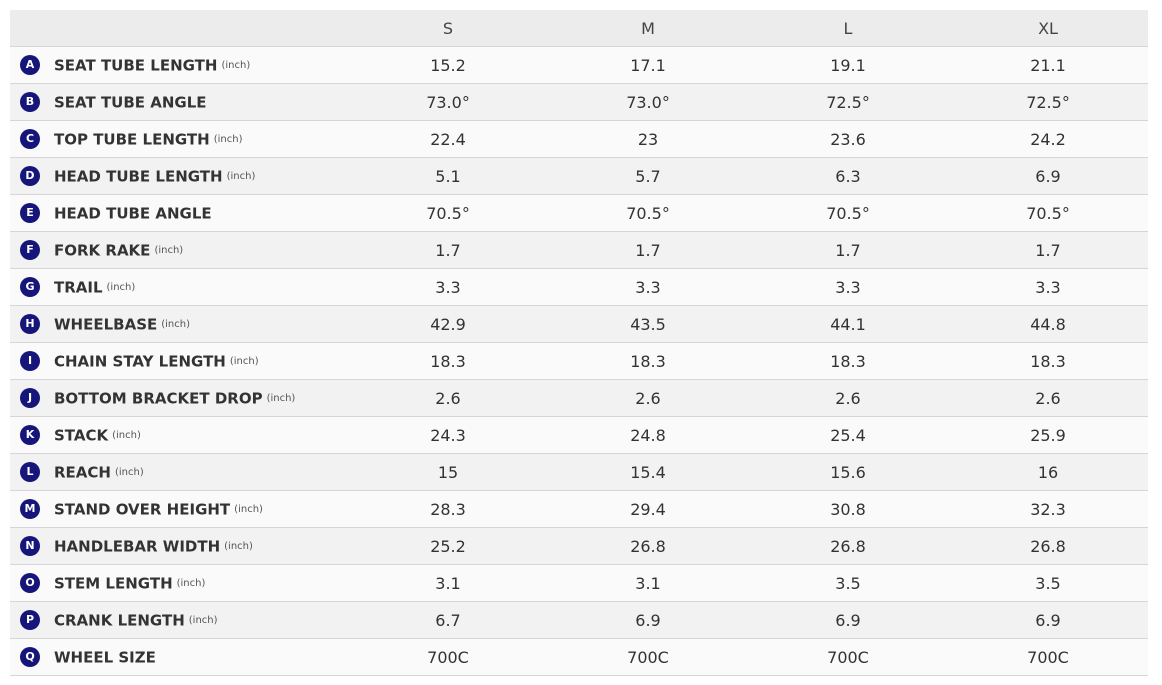  What do you see at coordinates (30, 620) in the screenshot?
I see `letter-badge: P` at bounding box center [30, 620].